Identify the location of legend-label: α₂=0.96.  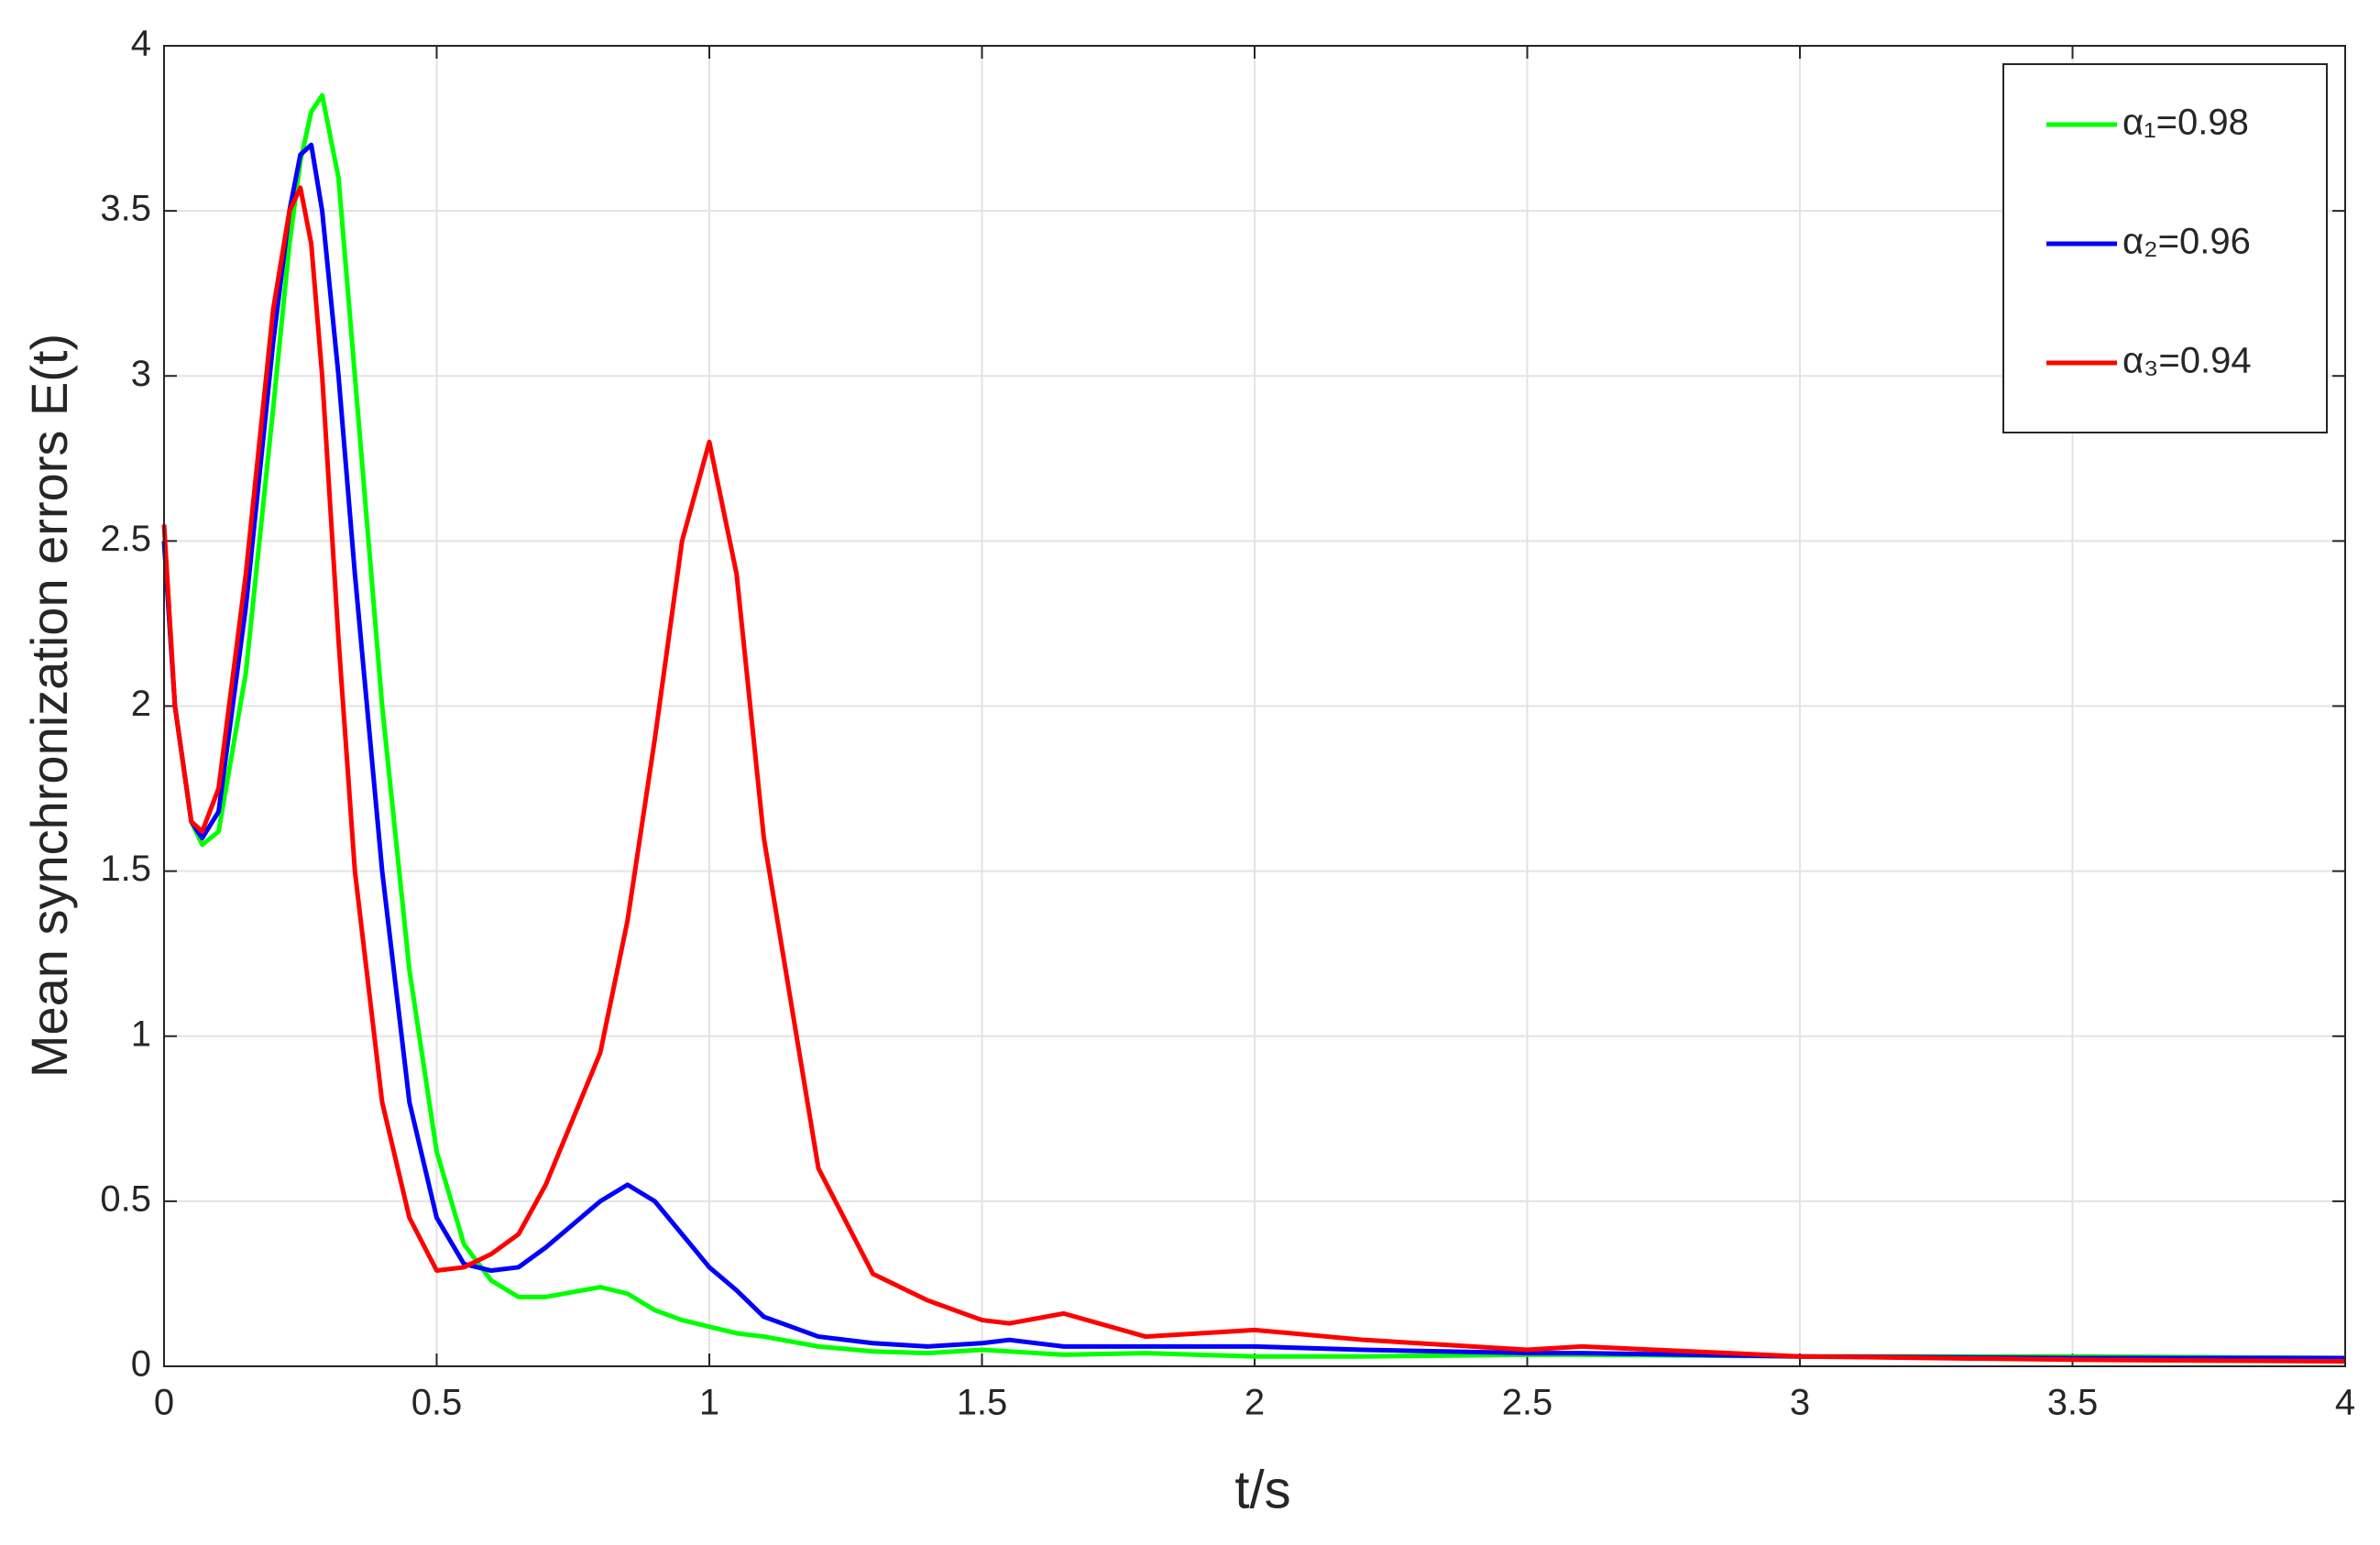
(2186, 242).